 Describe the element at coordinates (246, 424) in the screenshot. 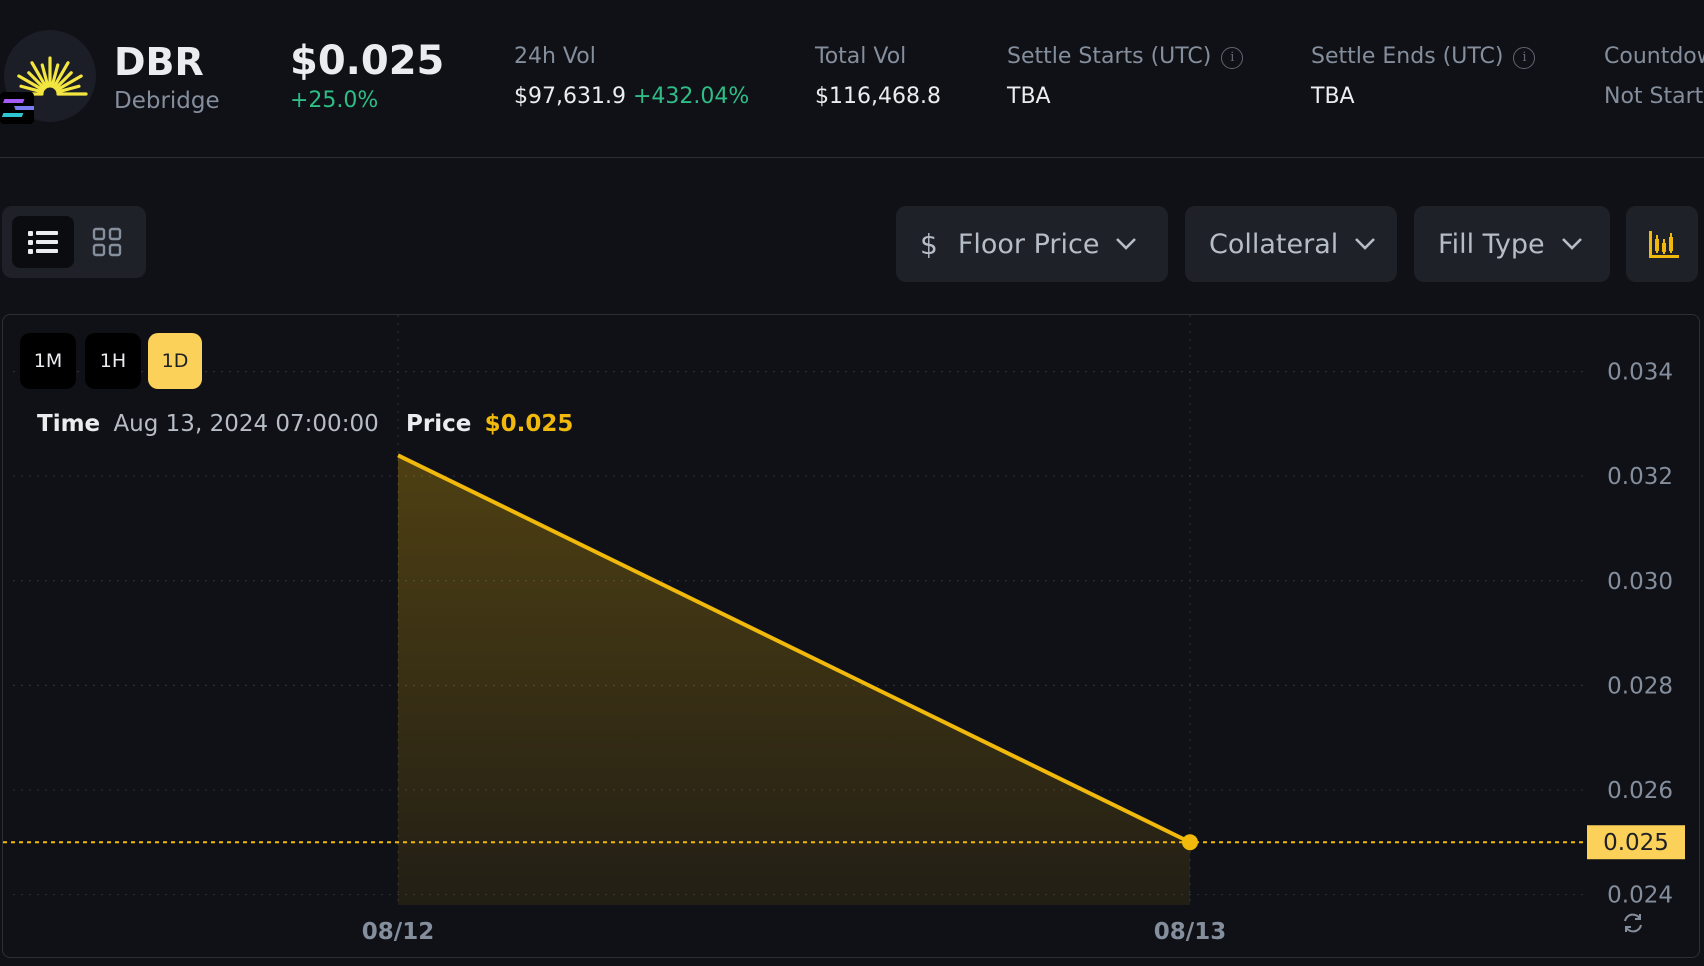

I see `tooltip-time-value: Aug 13, 2024 07:00:00` at that location.